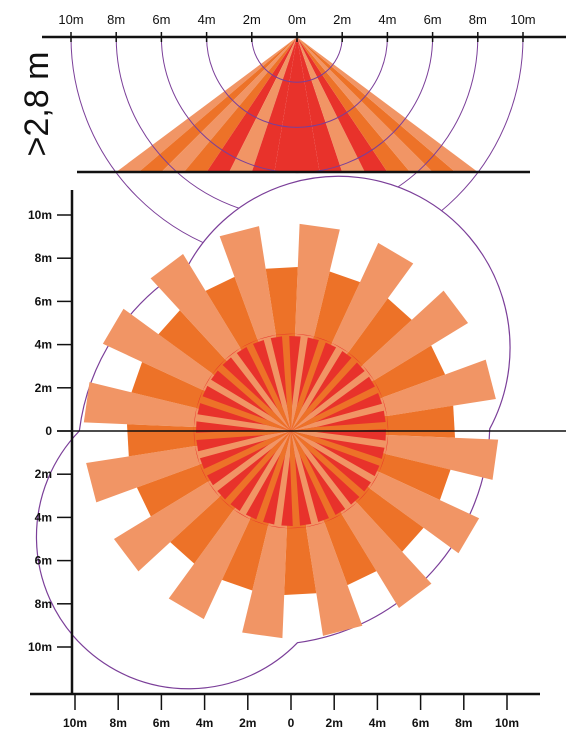 The height and width of the screenshot is (736, 566). I want to click on side-tick-label: 0m, so click(297, 19).